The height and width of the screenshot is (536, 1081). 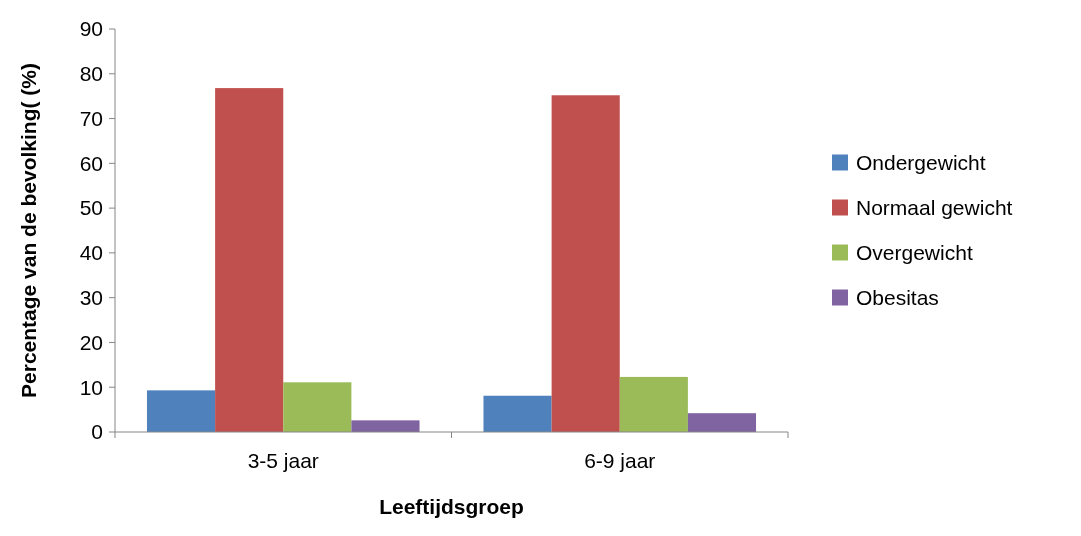 I want to click on y-axis-title: Percentage van de bevolking( (%), so click(x=28, y=230).